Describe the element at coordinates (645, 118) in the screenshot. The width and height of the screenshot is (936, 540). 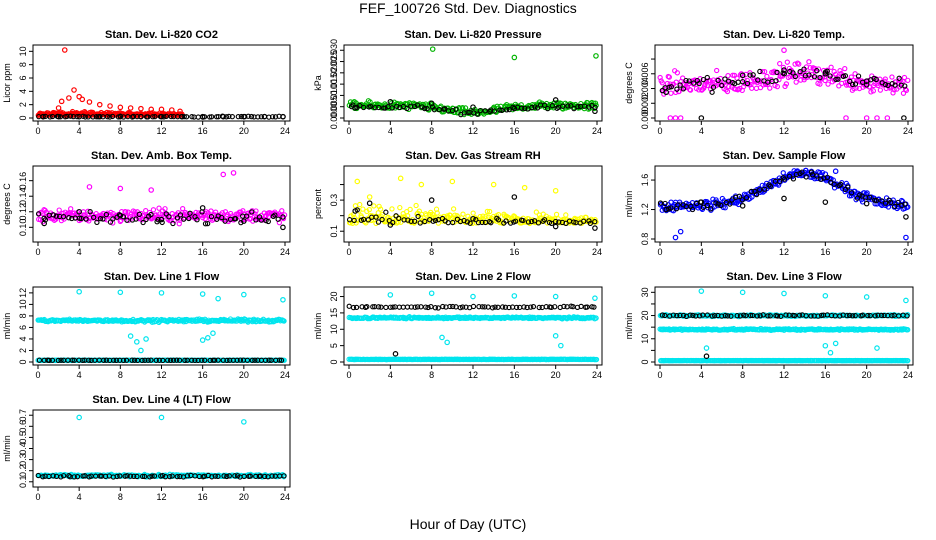
I see `y-tick-label: 0.000` at that location.